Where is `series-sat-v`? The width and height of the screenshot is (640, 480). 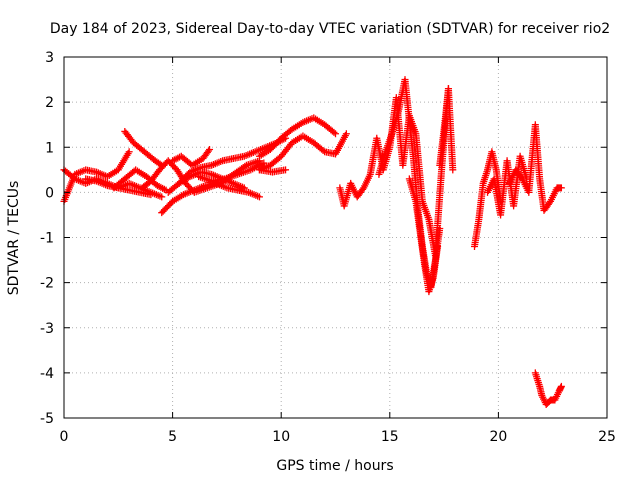
series-sat-v is located at coordinates (548, 388).